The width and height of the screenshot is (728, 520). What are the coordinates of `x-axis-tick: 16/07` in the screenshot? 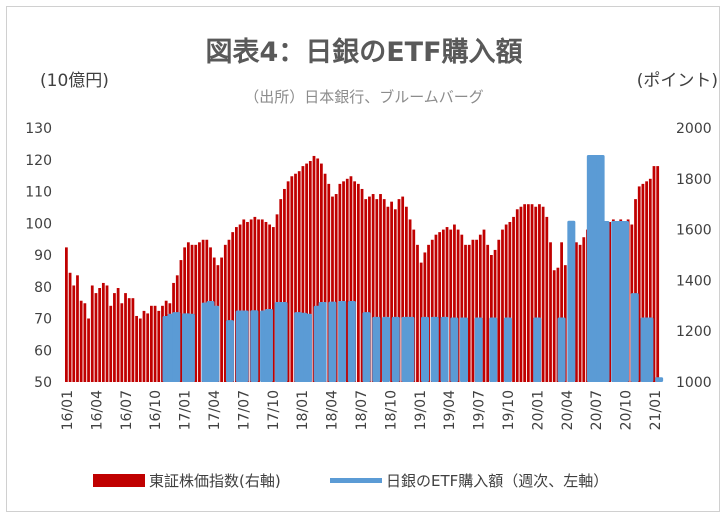 It's located at (127, 410).